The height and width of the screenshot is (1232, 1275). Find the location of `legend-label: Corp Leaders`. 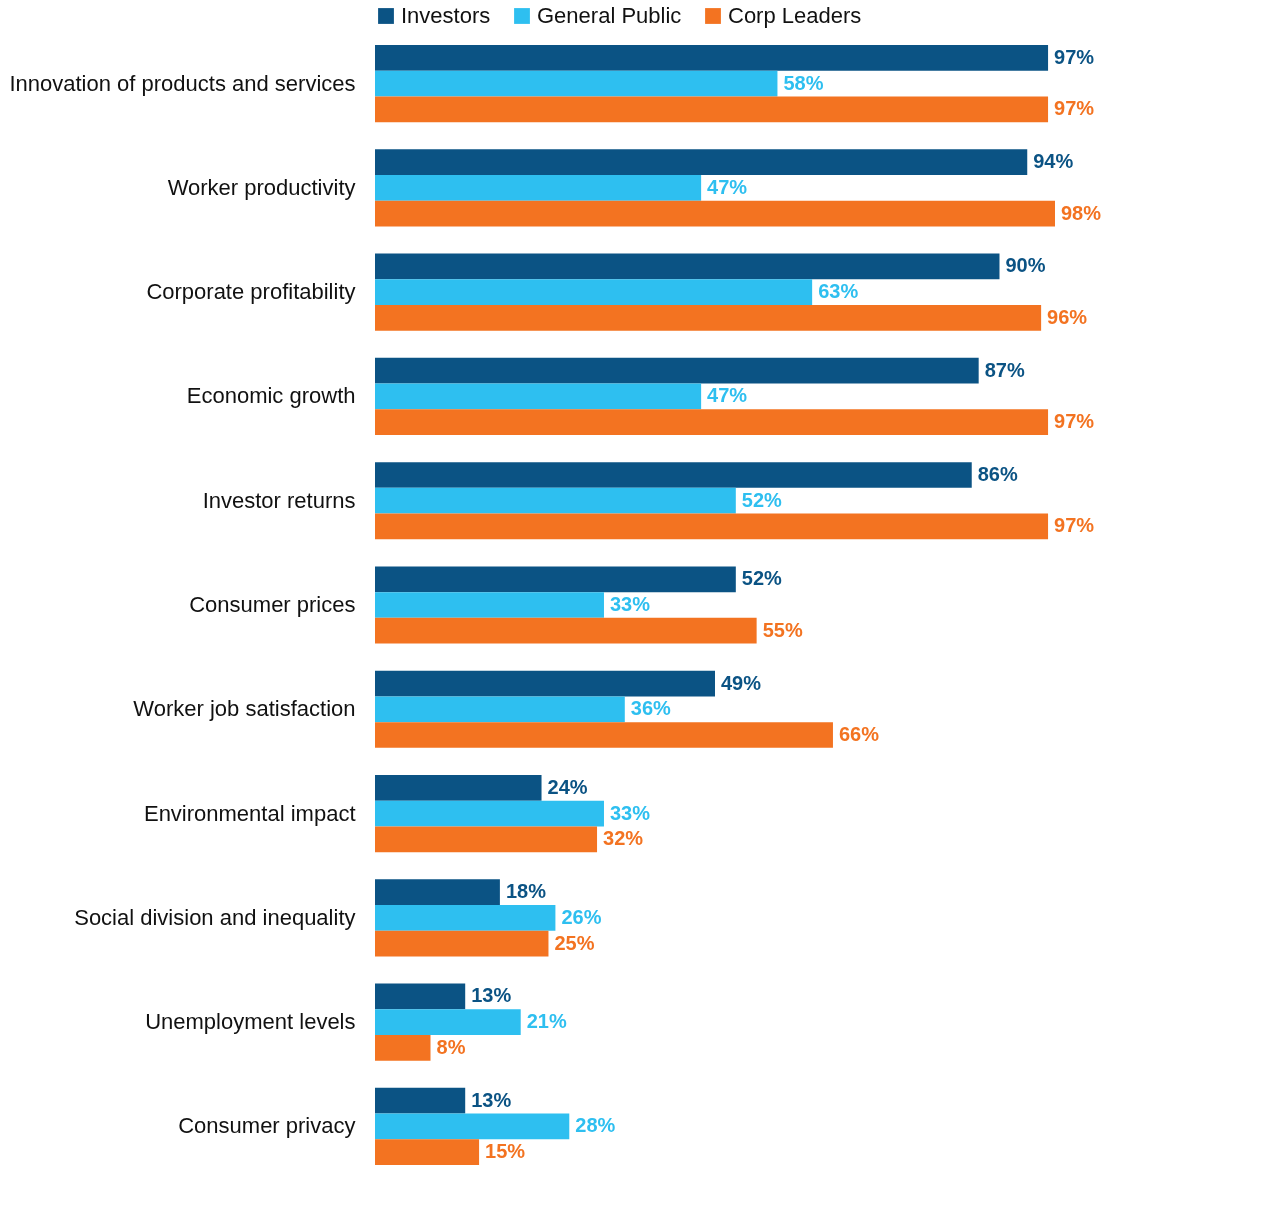

legend-label: Corp Leaders is located at coordinates (795, 15).